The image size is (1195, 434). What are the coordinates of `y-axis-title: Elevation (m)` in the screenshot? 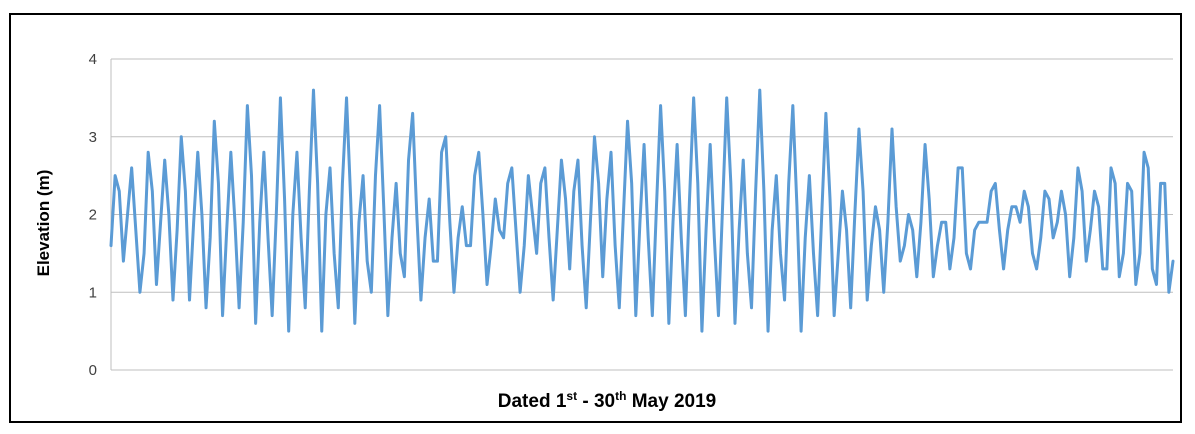 It's located at (43, 223).